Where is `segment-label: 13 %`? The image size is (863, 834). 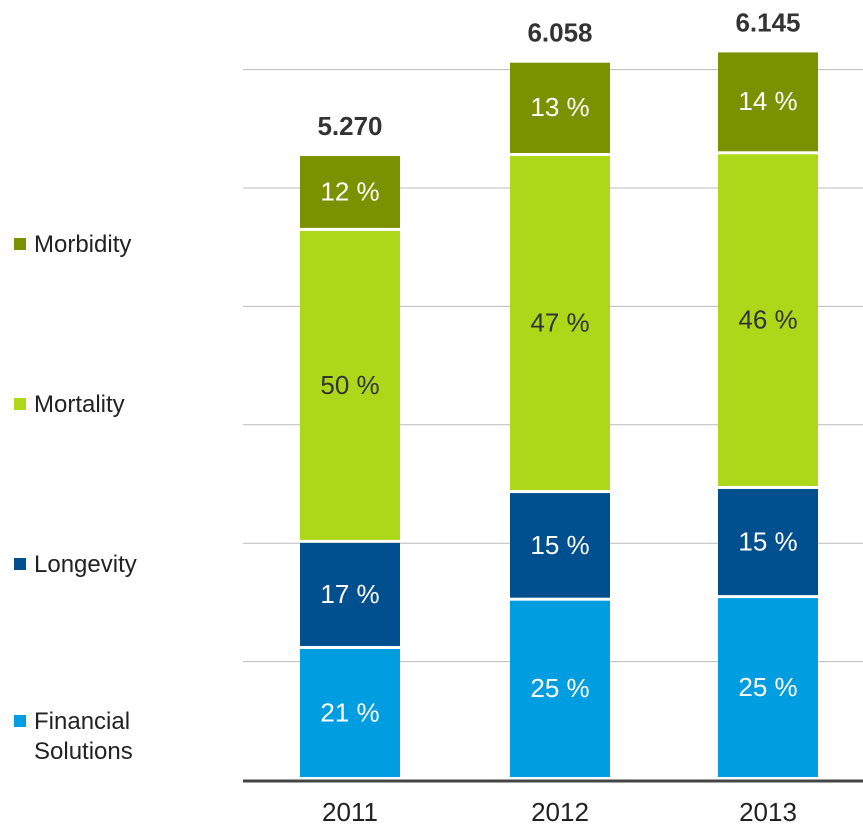
segment-label: 13 % is located at coordinates (559, 107).